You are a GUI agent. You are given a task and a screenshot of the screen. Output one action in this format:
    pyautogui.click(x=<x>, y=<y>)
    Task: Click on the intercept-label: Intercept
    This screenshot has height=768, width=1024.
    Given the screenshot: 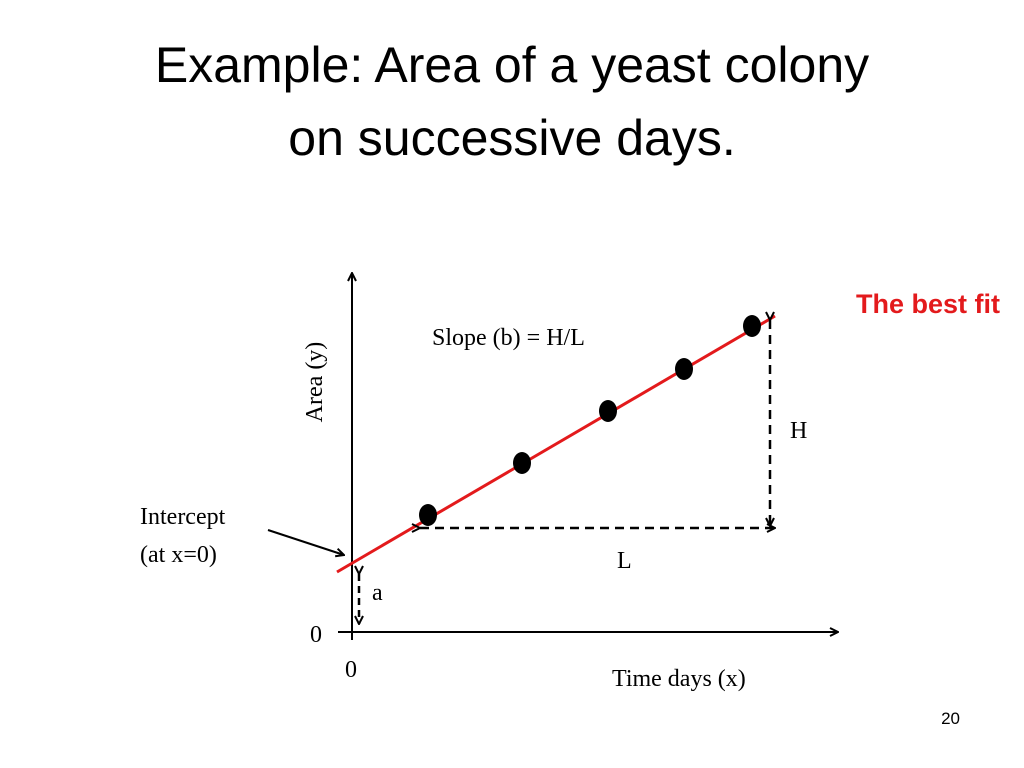 What is the action you would take?
    pyautogui.click(x=183, y=517)
    